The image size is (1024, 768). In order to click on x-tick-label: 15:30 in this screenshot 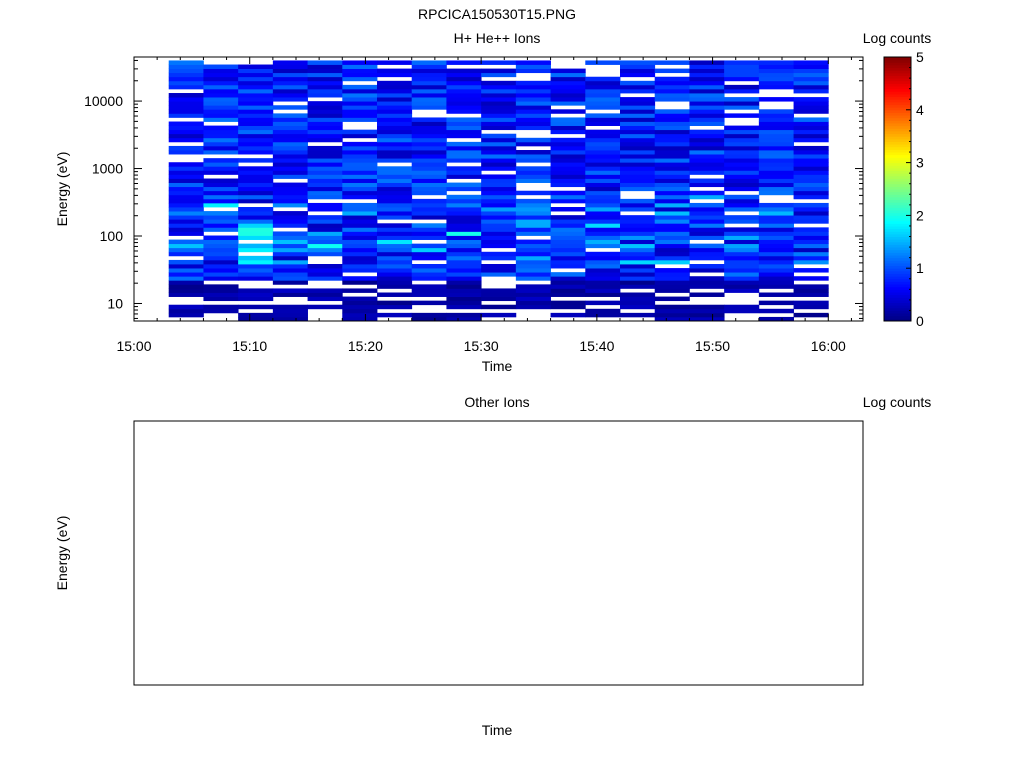, I will do `click(481, 346)`.